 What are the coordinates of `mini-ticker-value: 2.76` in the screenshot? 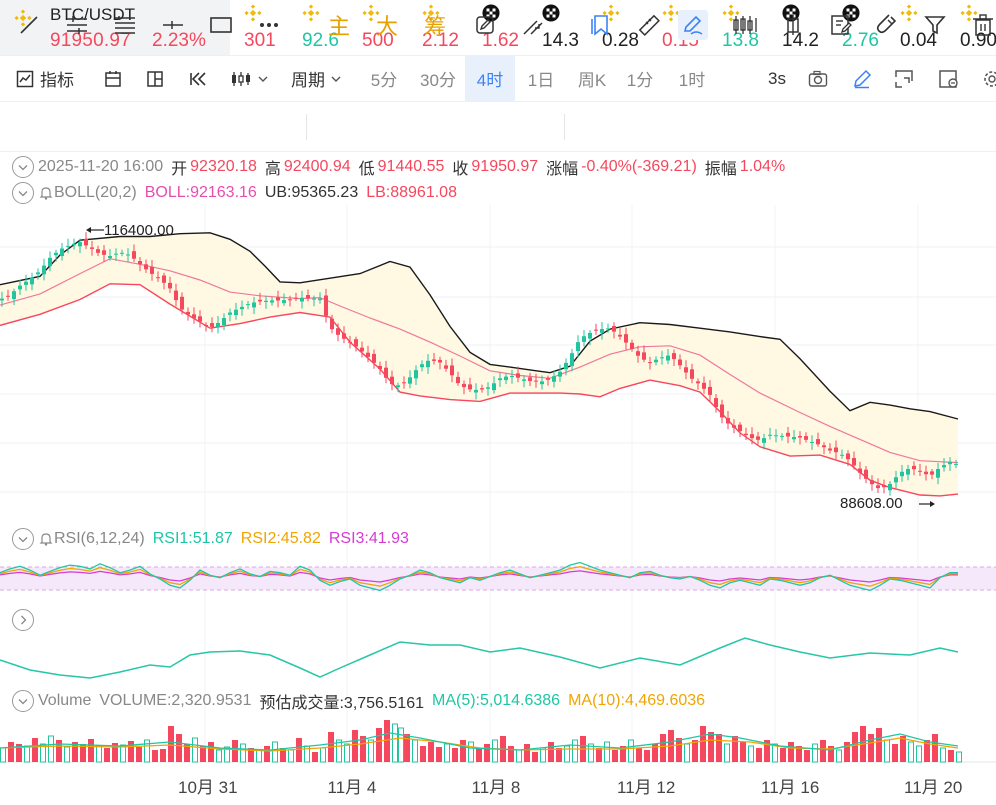 It's located at (860, 40).